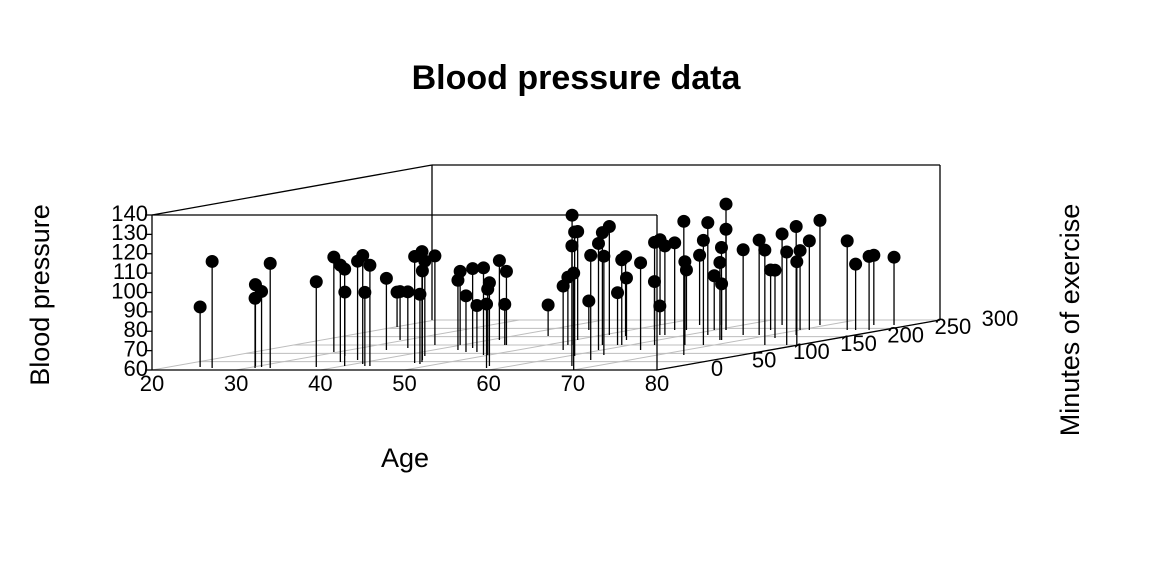  I want to click on x-tick-label: 50, so click(404, 383).